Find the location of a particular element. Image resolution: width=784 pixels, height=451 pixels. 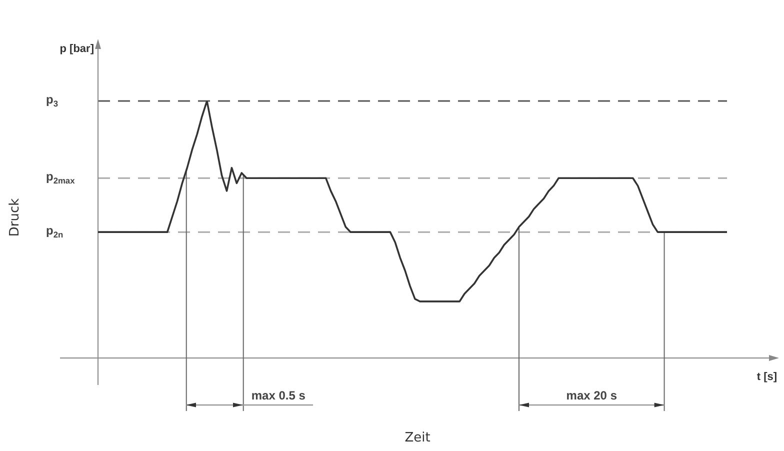

text: Zeit is located at coordinates (417, 438).